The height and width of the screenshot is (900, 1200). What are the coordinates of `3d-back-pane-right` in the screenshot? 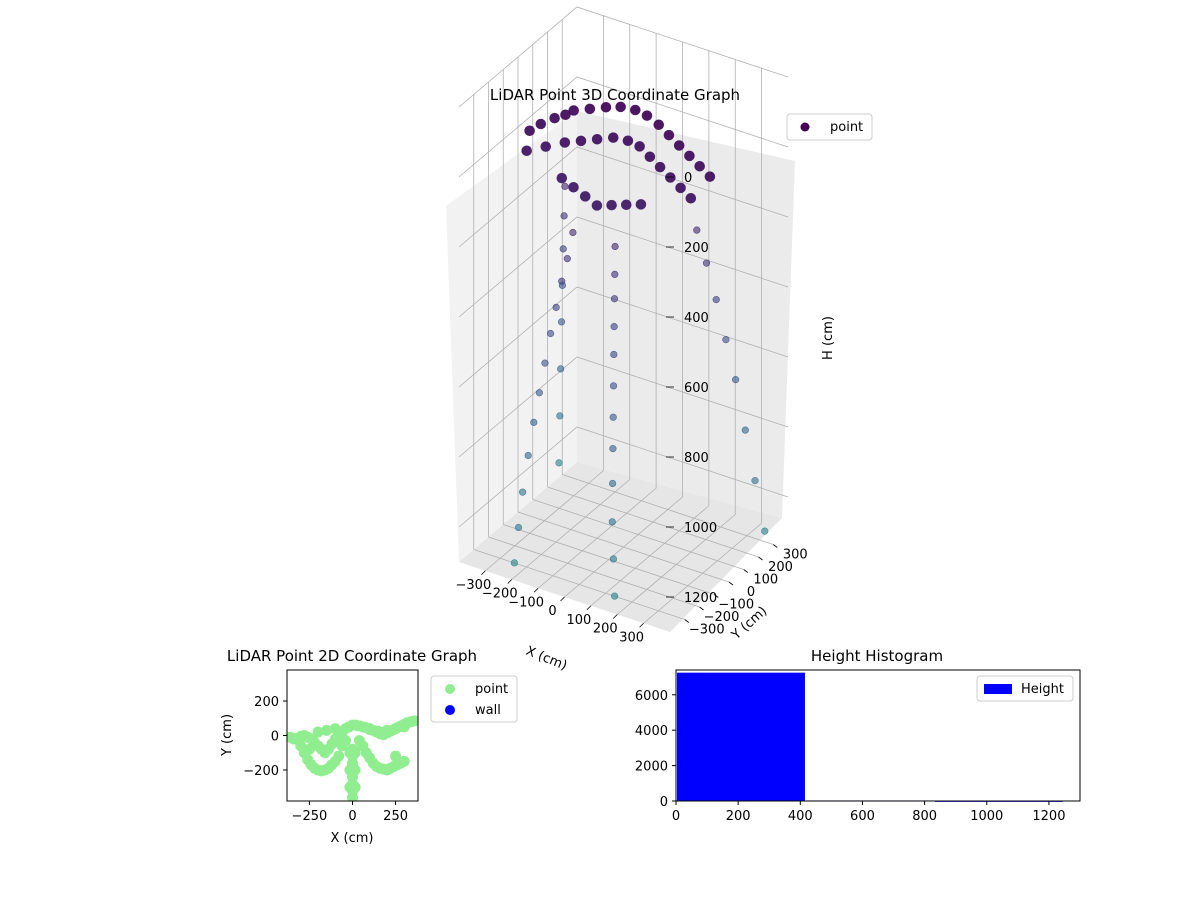 It's located at (686, 314).